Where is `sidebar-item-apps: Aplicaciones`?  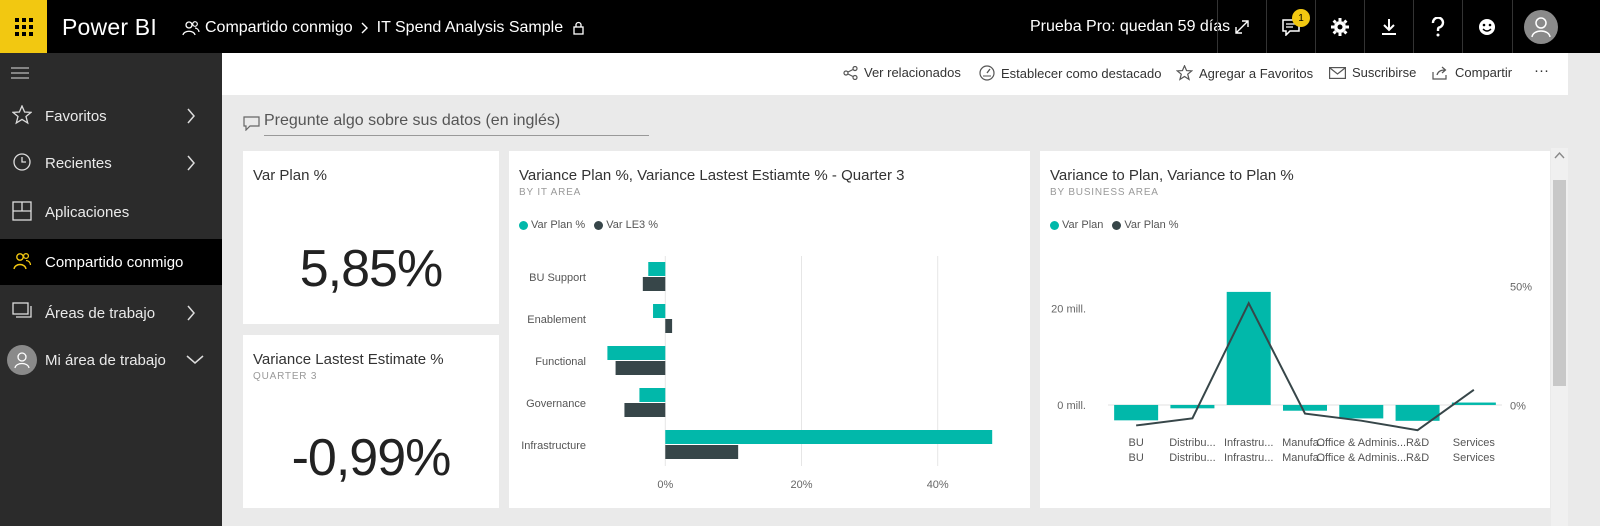
sidebar-item-apps: Aplicaciones is located at coordinates (111, 212).